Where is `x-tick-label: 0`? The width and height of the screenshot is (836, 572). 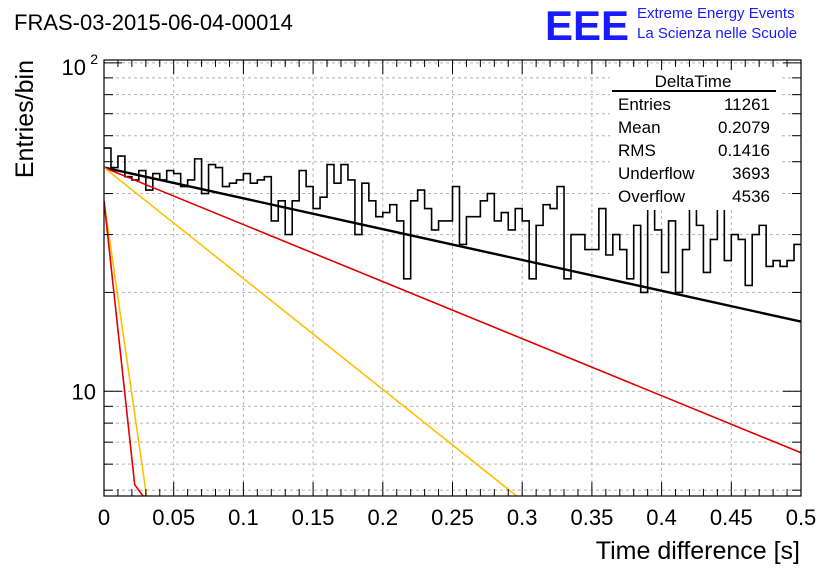 x-tick-label: 0 is located at coordinates (104, 517).